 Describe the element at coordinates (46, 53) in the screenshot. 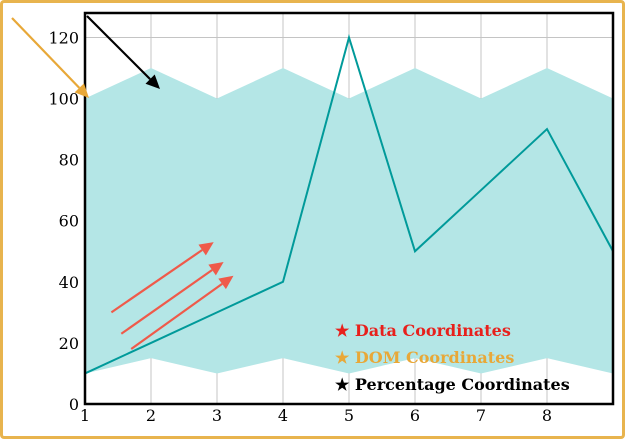

I see `dom-coordinates-arrow-shaft` at that location.